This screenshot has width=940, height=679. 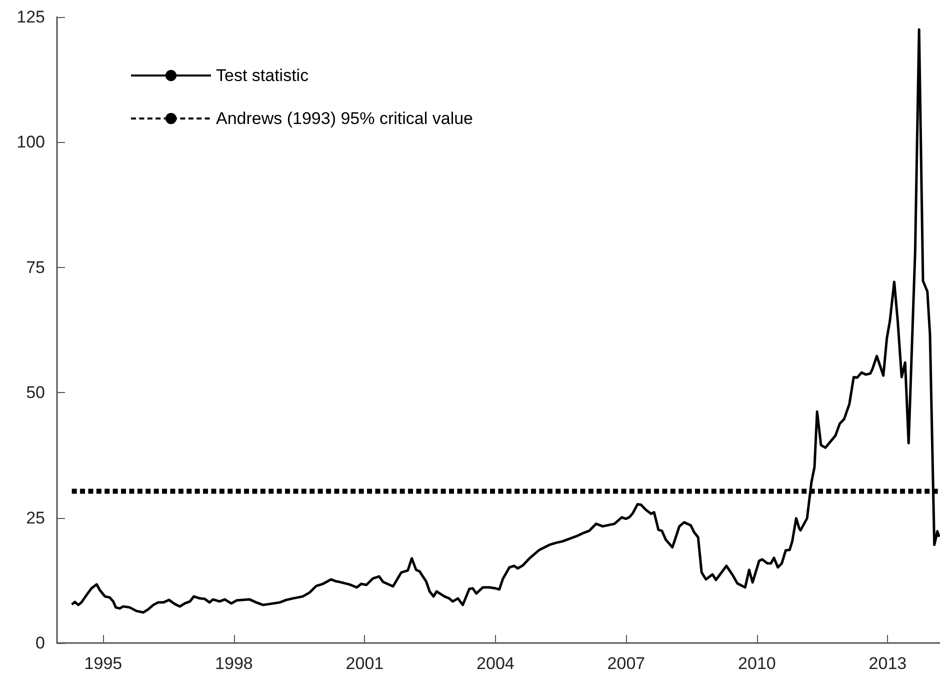 I want to click on y-tick-label: 75, so click(x=35, y=267).